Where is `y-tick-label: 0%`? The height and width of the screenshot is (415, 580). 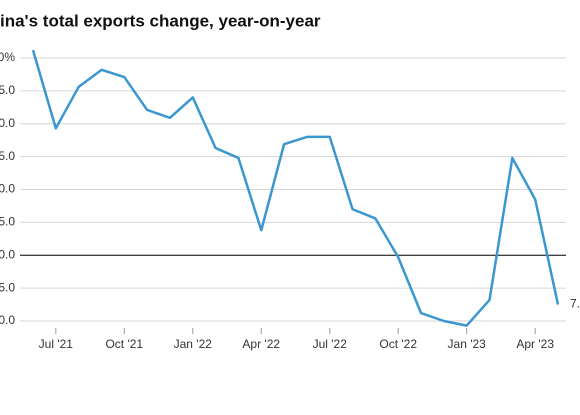 y-tick-label: 0% is located at coordinates (7, 57).